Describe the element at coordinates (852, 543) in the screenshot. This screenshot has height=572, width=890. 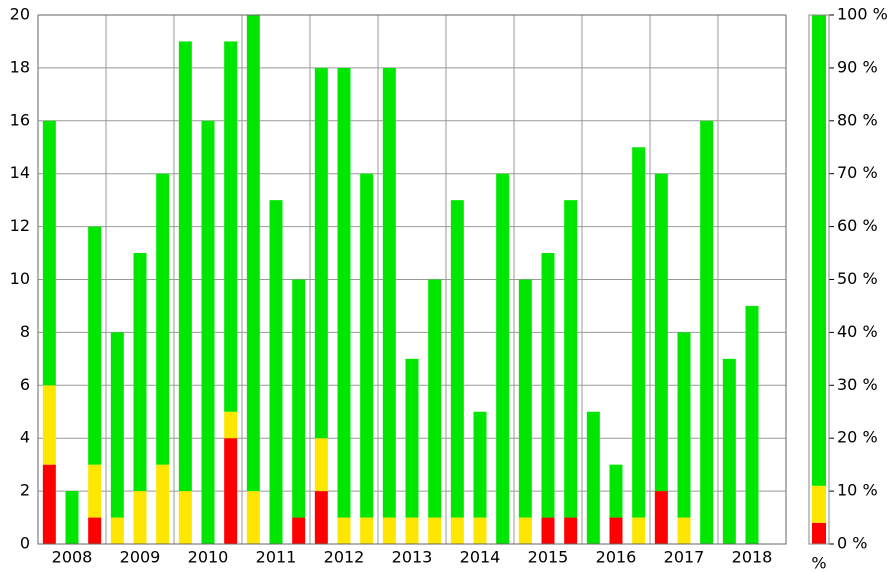
I see `y-tick-label: 0 %` at that location.